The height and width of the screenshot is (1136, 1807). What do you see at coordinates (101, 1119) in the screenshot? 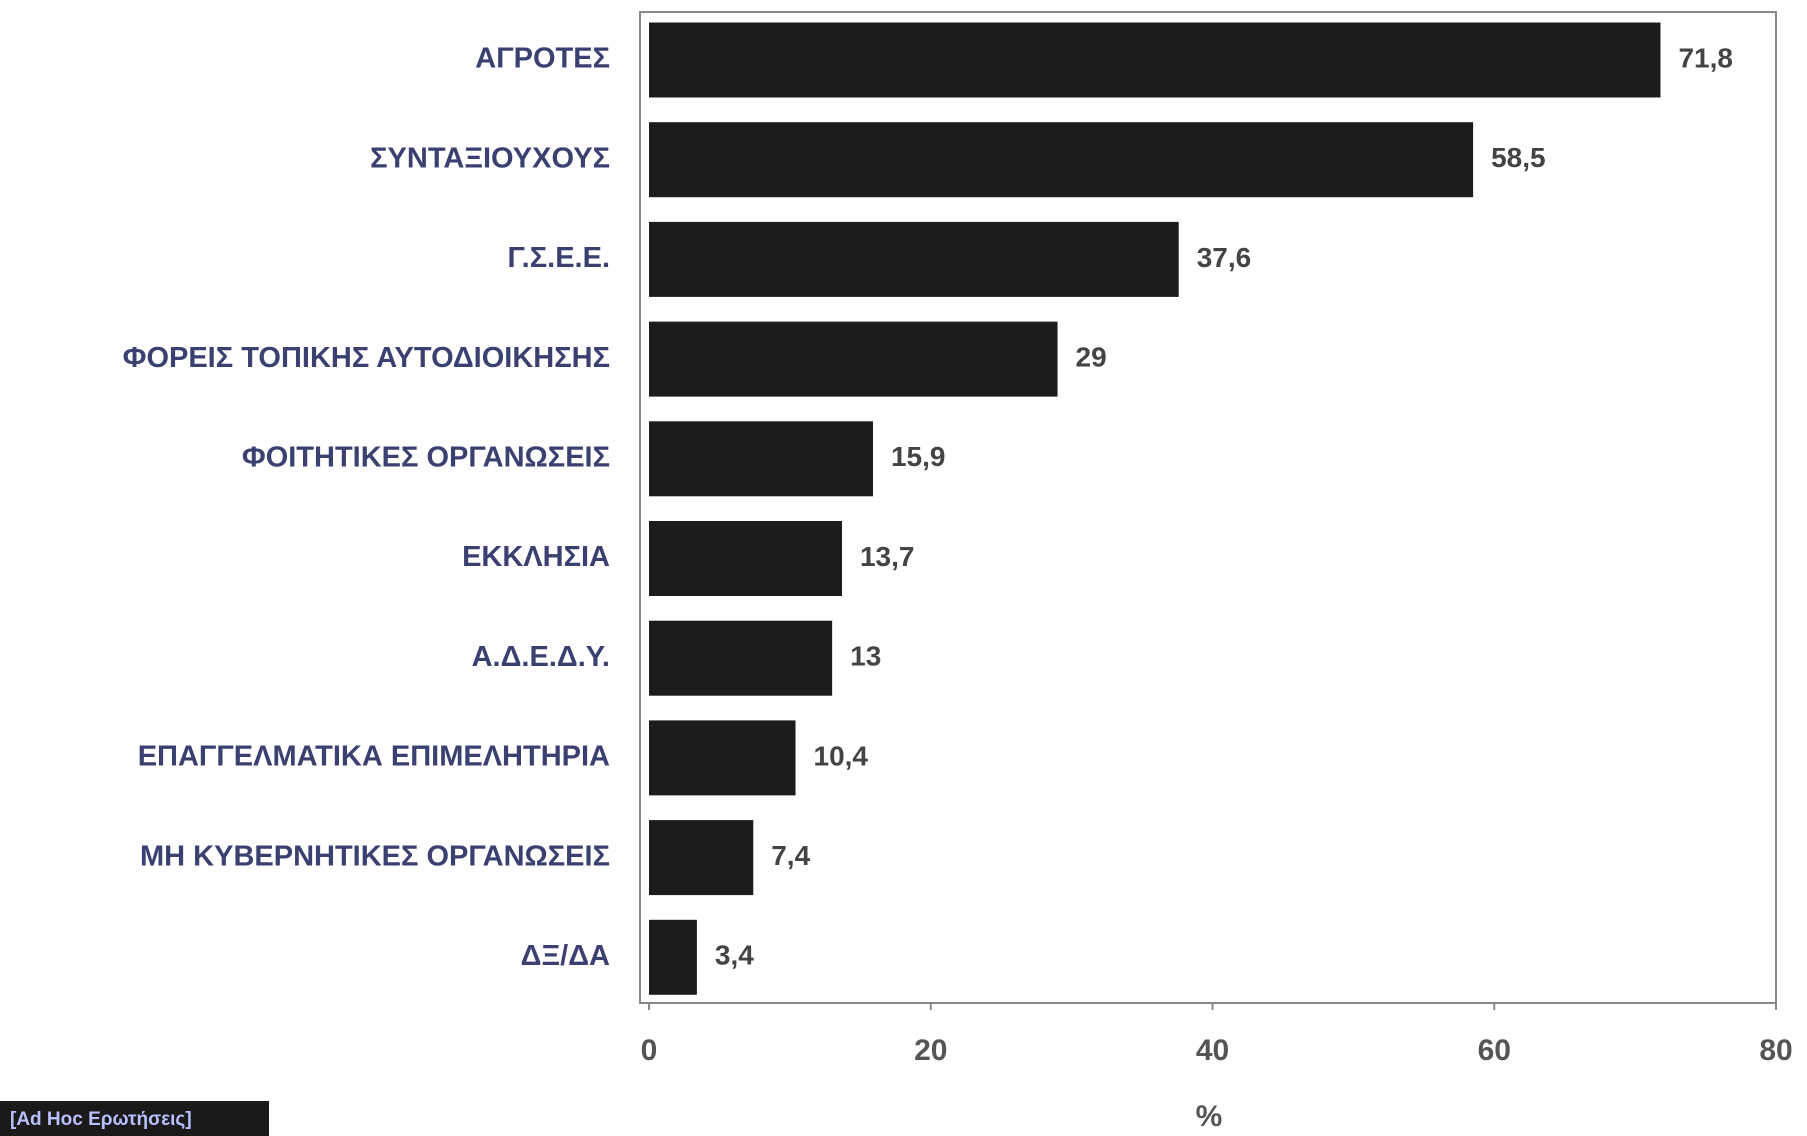
I see `badge: [Ad Hoc Ερωτήσεις]` at bounding box center [101, 1119].